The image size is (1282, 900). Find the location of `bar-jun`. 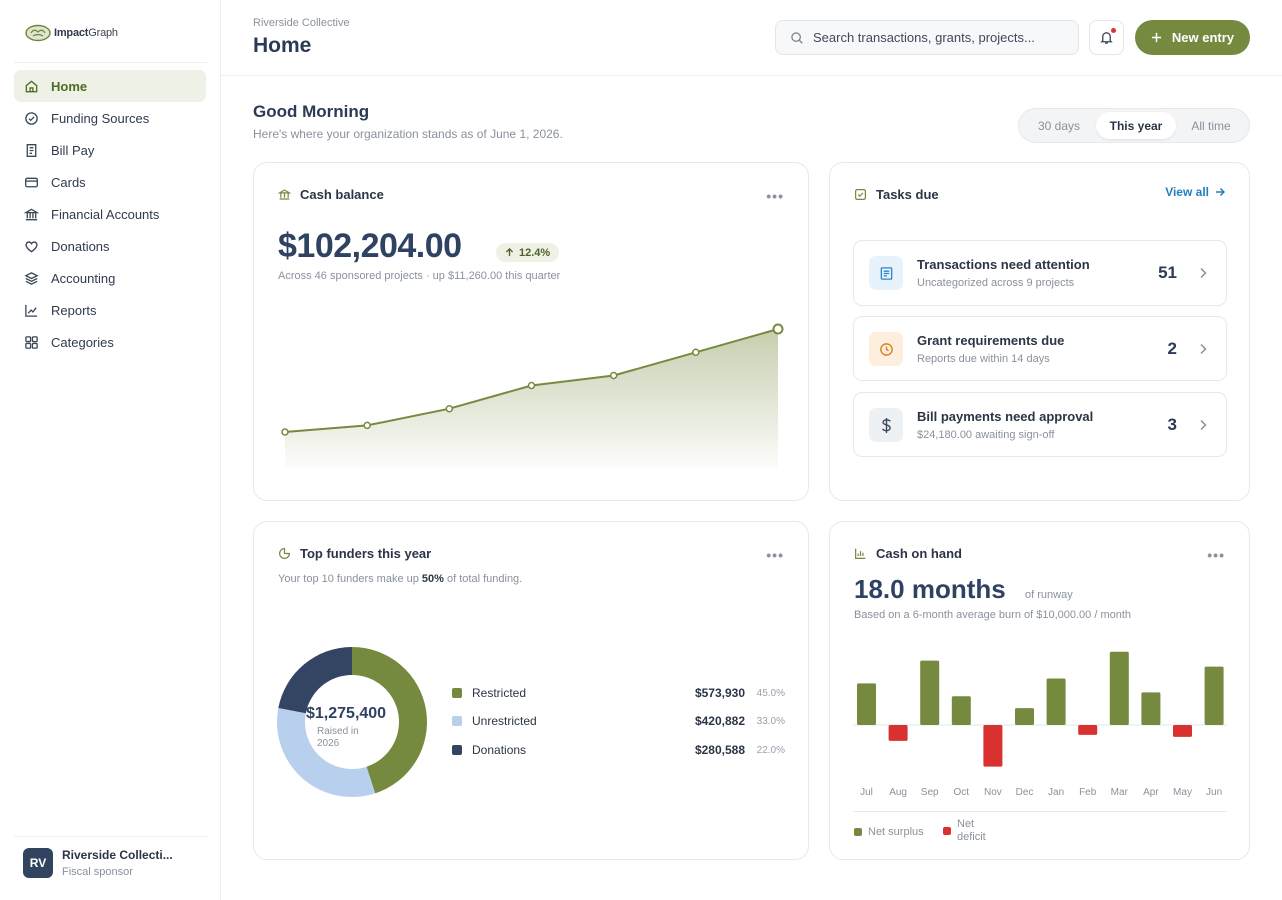

bar-jun is located at coordinates (1214, 695).